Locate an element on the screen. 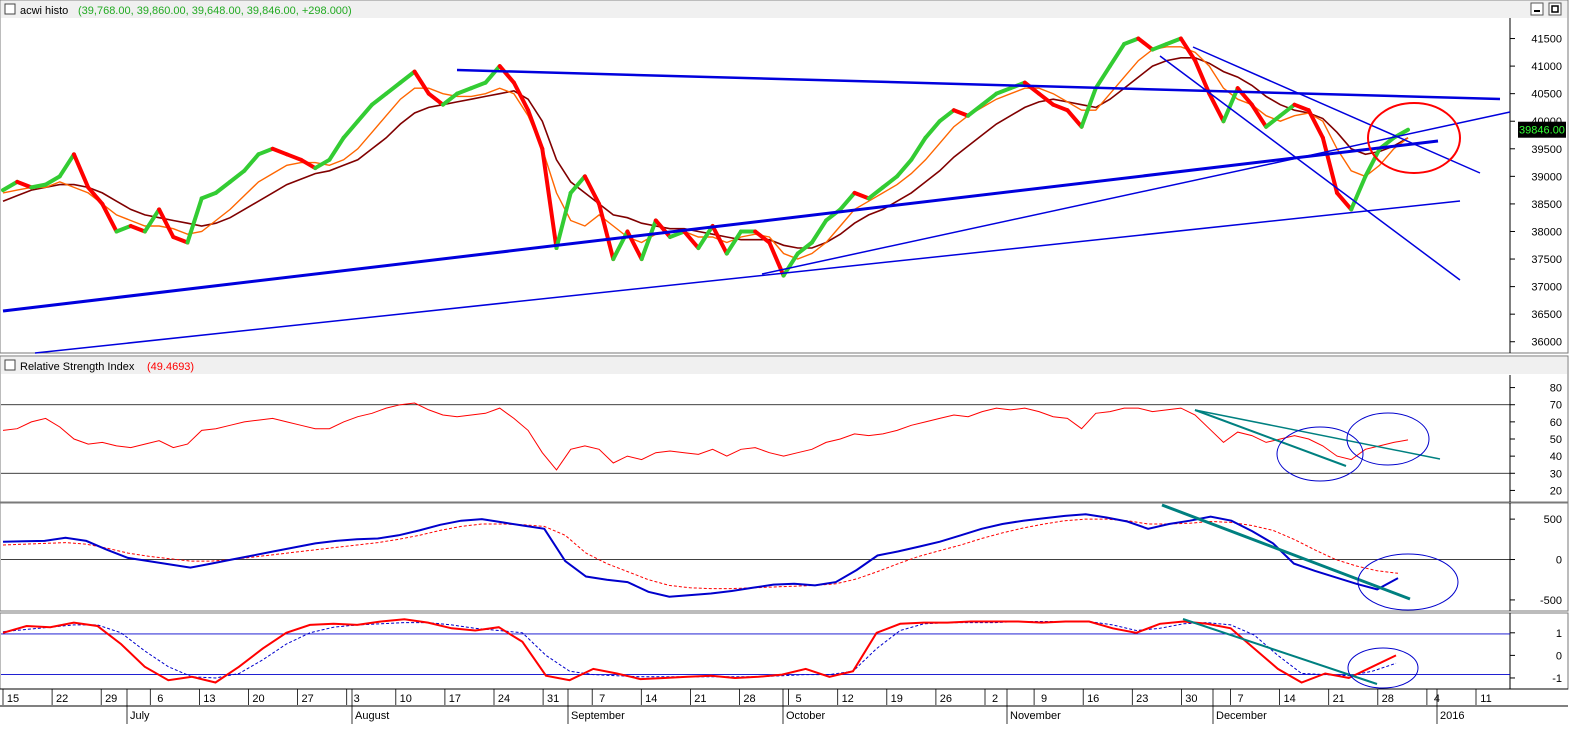 The height and width of the screenshot is (729, 1569). price-tick-label: 39500 is located at coordinates (1546, 150).